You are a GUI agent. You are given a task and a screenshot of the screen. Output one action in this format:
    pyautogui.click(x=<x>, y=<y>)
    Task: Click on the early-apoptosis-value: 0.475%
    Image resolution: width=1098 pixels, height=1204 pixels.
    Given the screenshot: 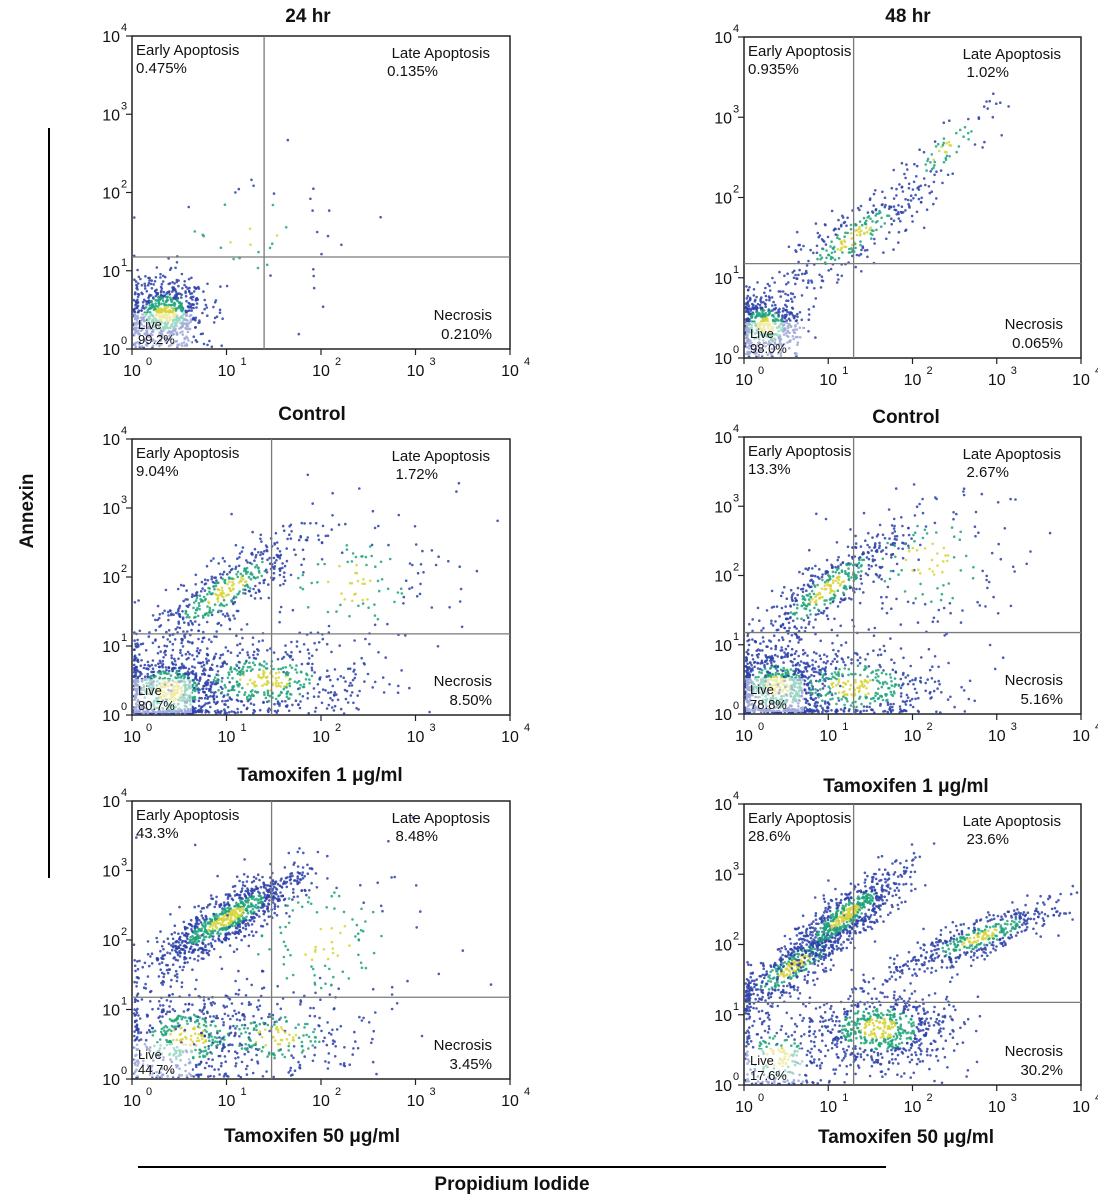 What is the action you would take?
    pyautogui.click(x=161, y=68)
    